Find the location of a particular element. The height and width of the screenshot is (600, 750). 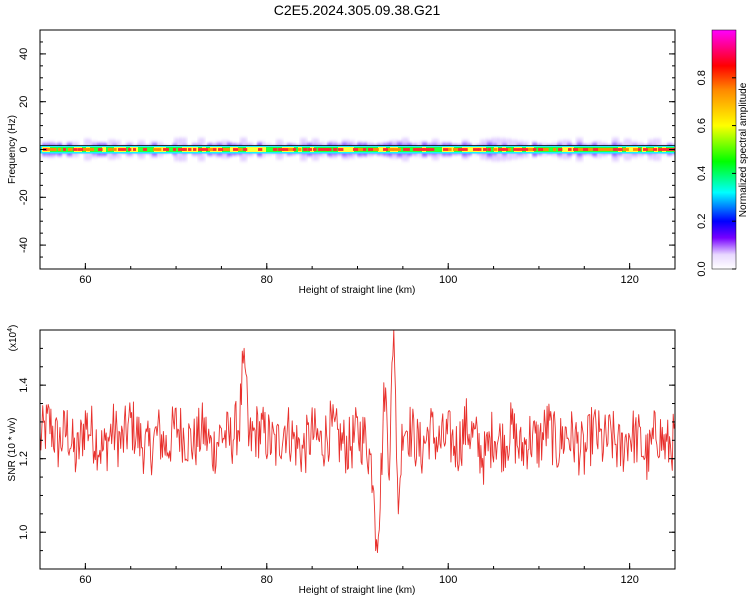

spectrogram-x-tick-label: 60 is located at coordinates (85, 280).